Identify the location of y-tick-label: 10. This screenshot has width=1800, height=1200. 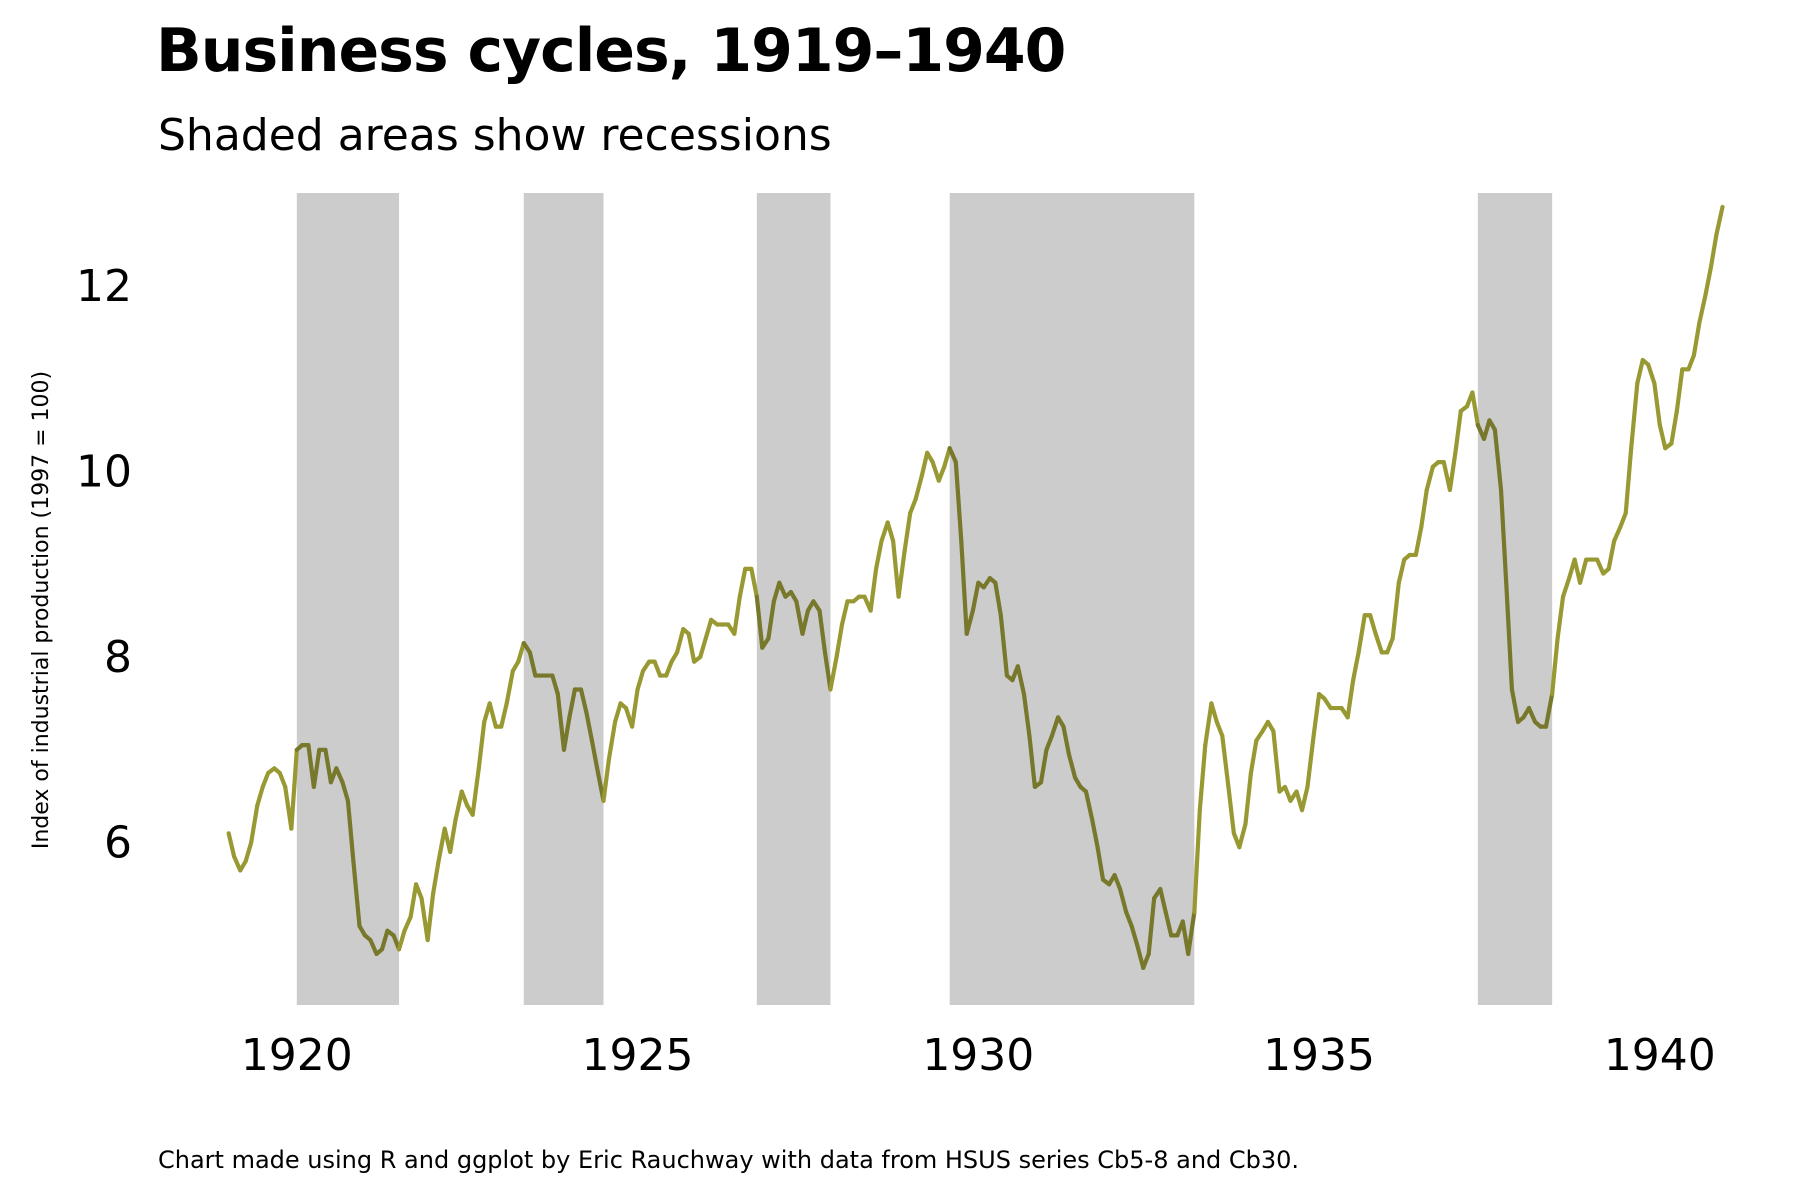
(104, 471).